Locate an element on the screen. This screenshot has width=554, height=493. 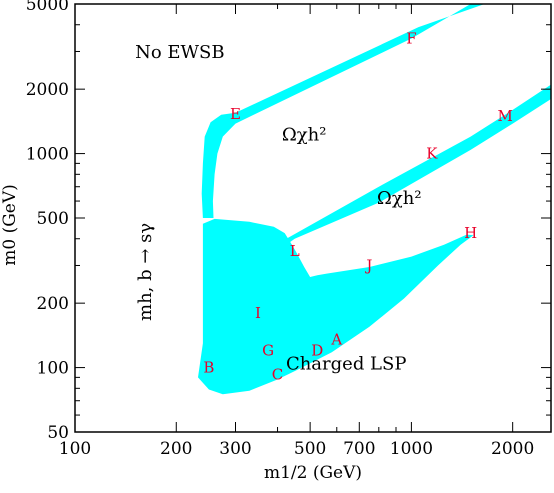
region-label-no-ewsb: No EWSB is located at coordinates (180, 52).